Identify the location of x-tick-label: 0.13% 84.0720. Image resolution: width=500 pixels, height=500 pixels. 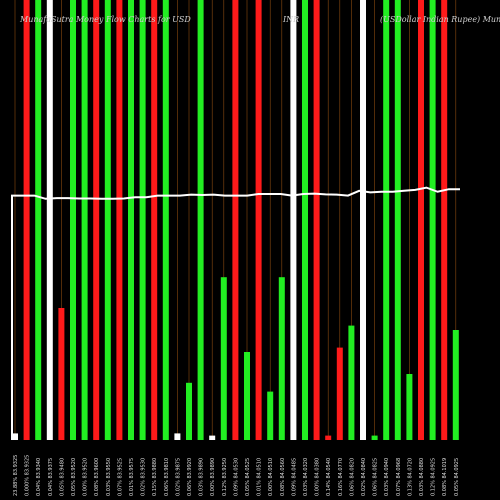
(410, 477).